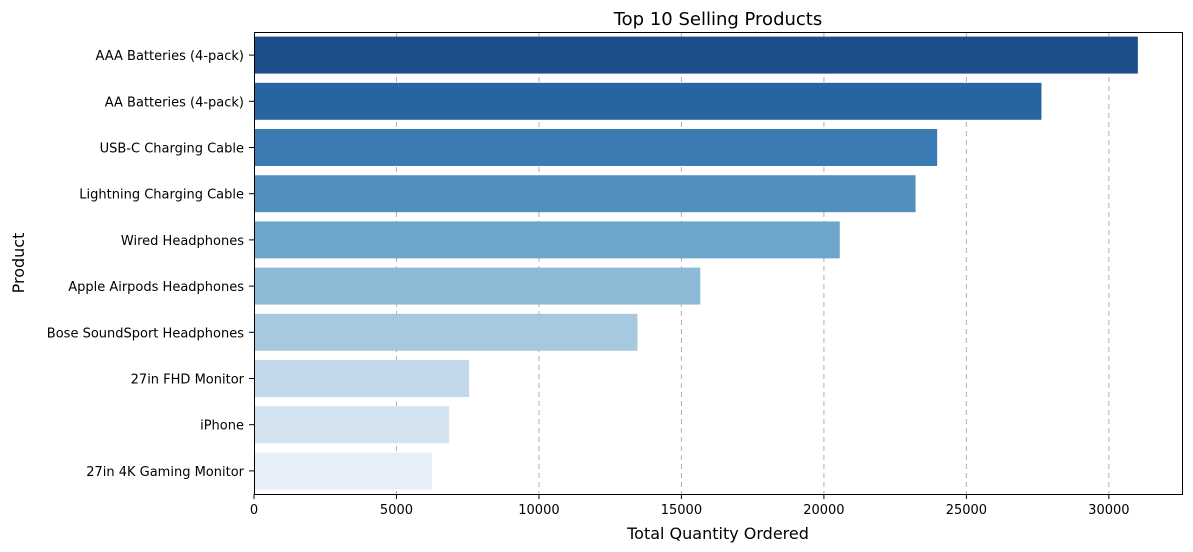 The width and height of the screenshot is (1193, 552). Describe the element at coordinates (174, 102) in the screenshot. I see `y-tick-label: AA Batteries (4-pack)` at that location.